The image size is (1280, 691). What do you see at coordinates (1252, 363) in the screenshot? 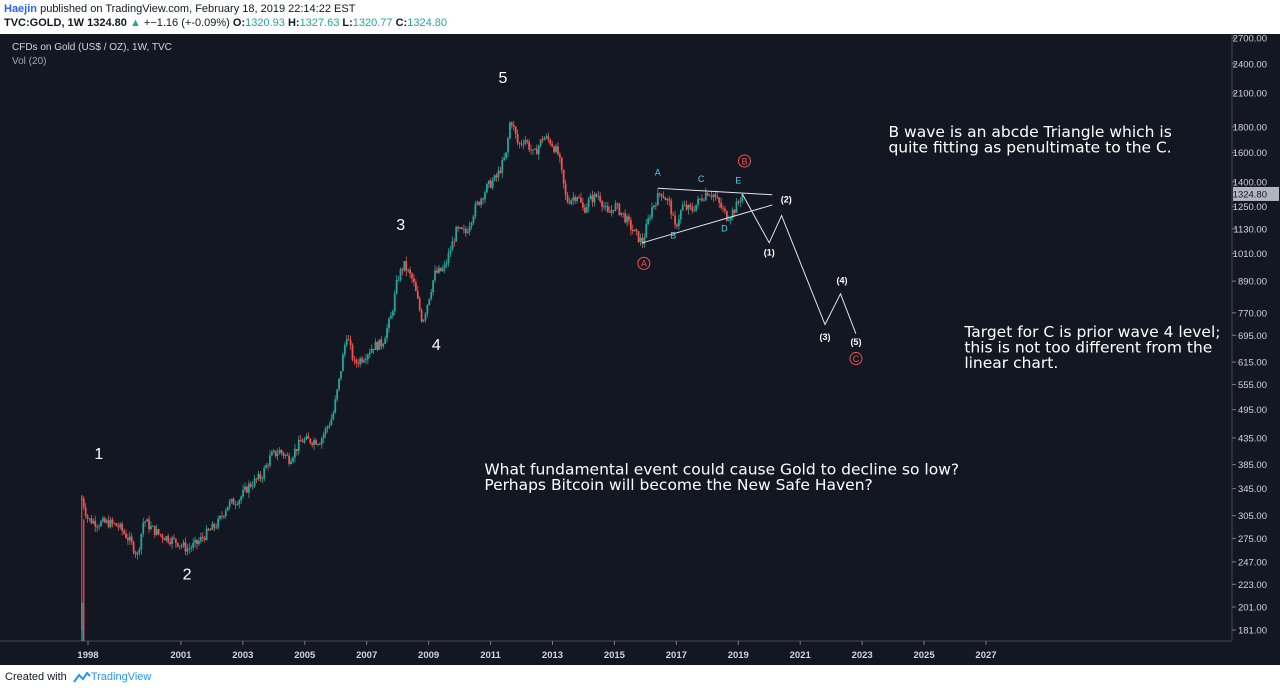
I see `y-tick-label: 615.00` at bounding box center [1252, 363].